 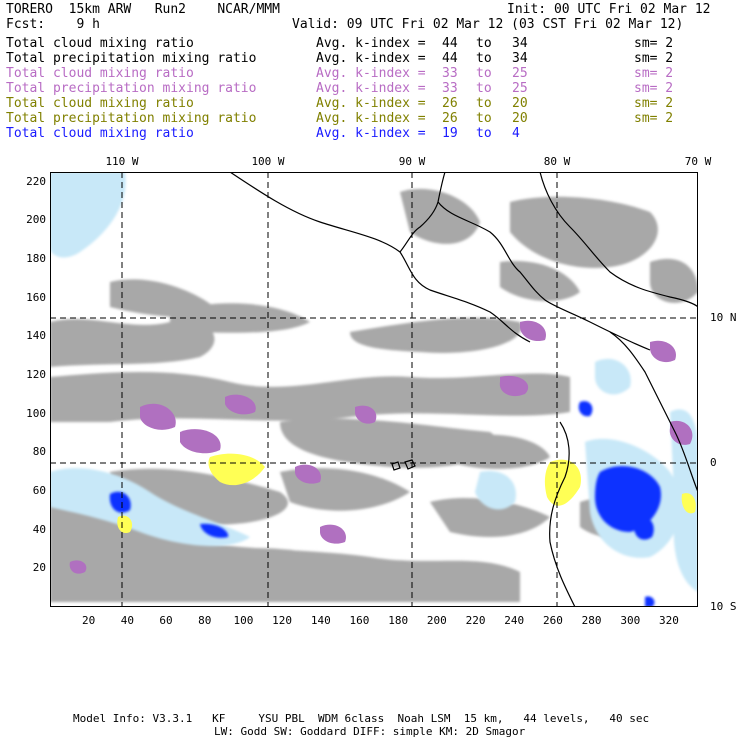 I want to click on y-tick-label: 100, so click(x=36, y=413).